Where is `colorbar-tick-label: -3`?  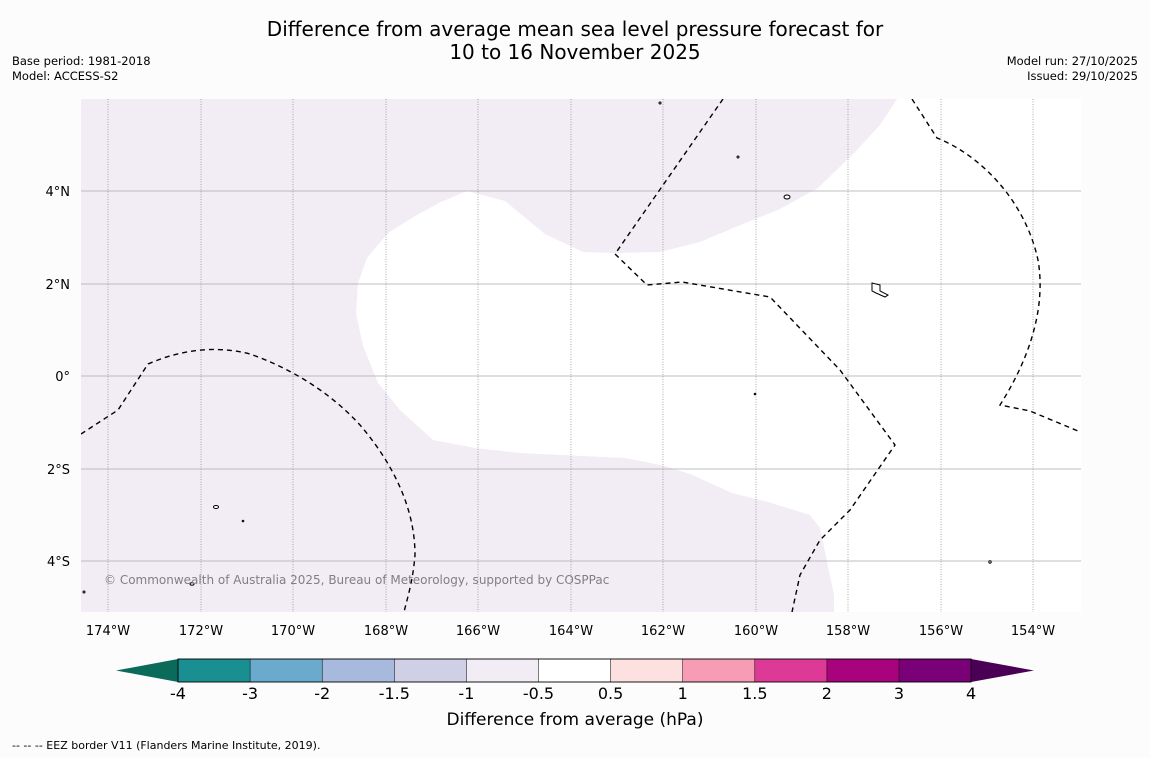
colorbar-tick-label: -3 is located at coordinates (250, 693).